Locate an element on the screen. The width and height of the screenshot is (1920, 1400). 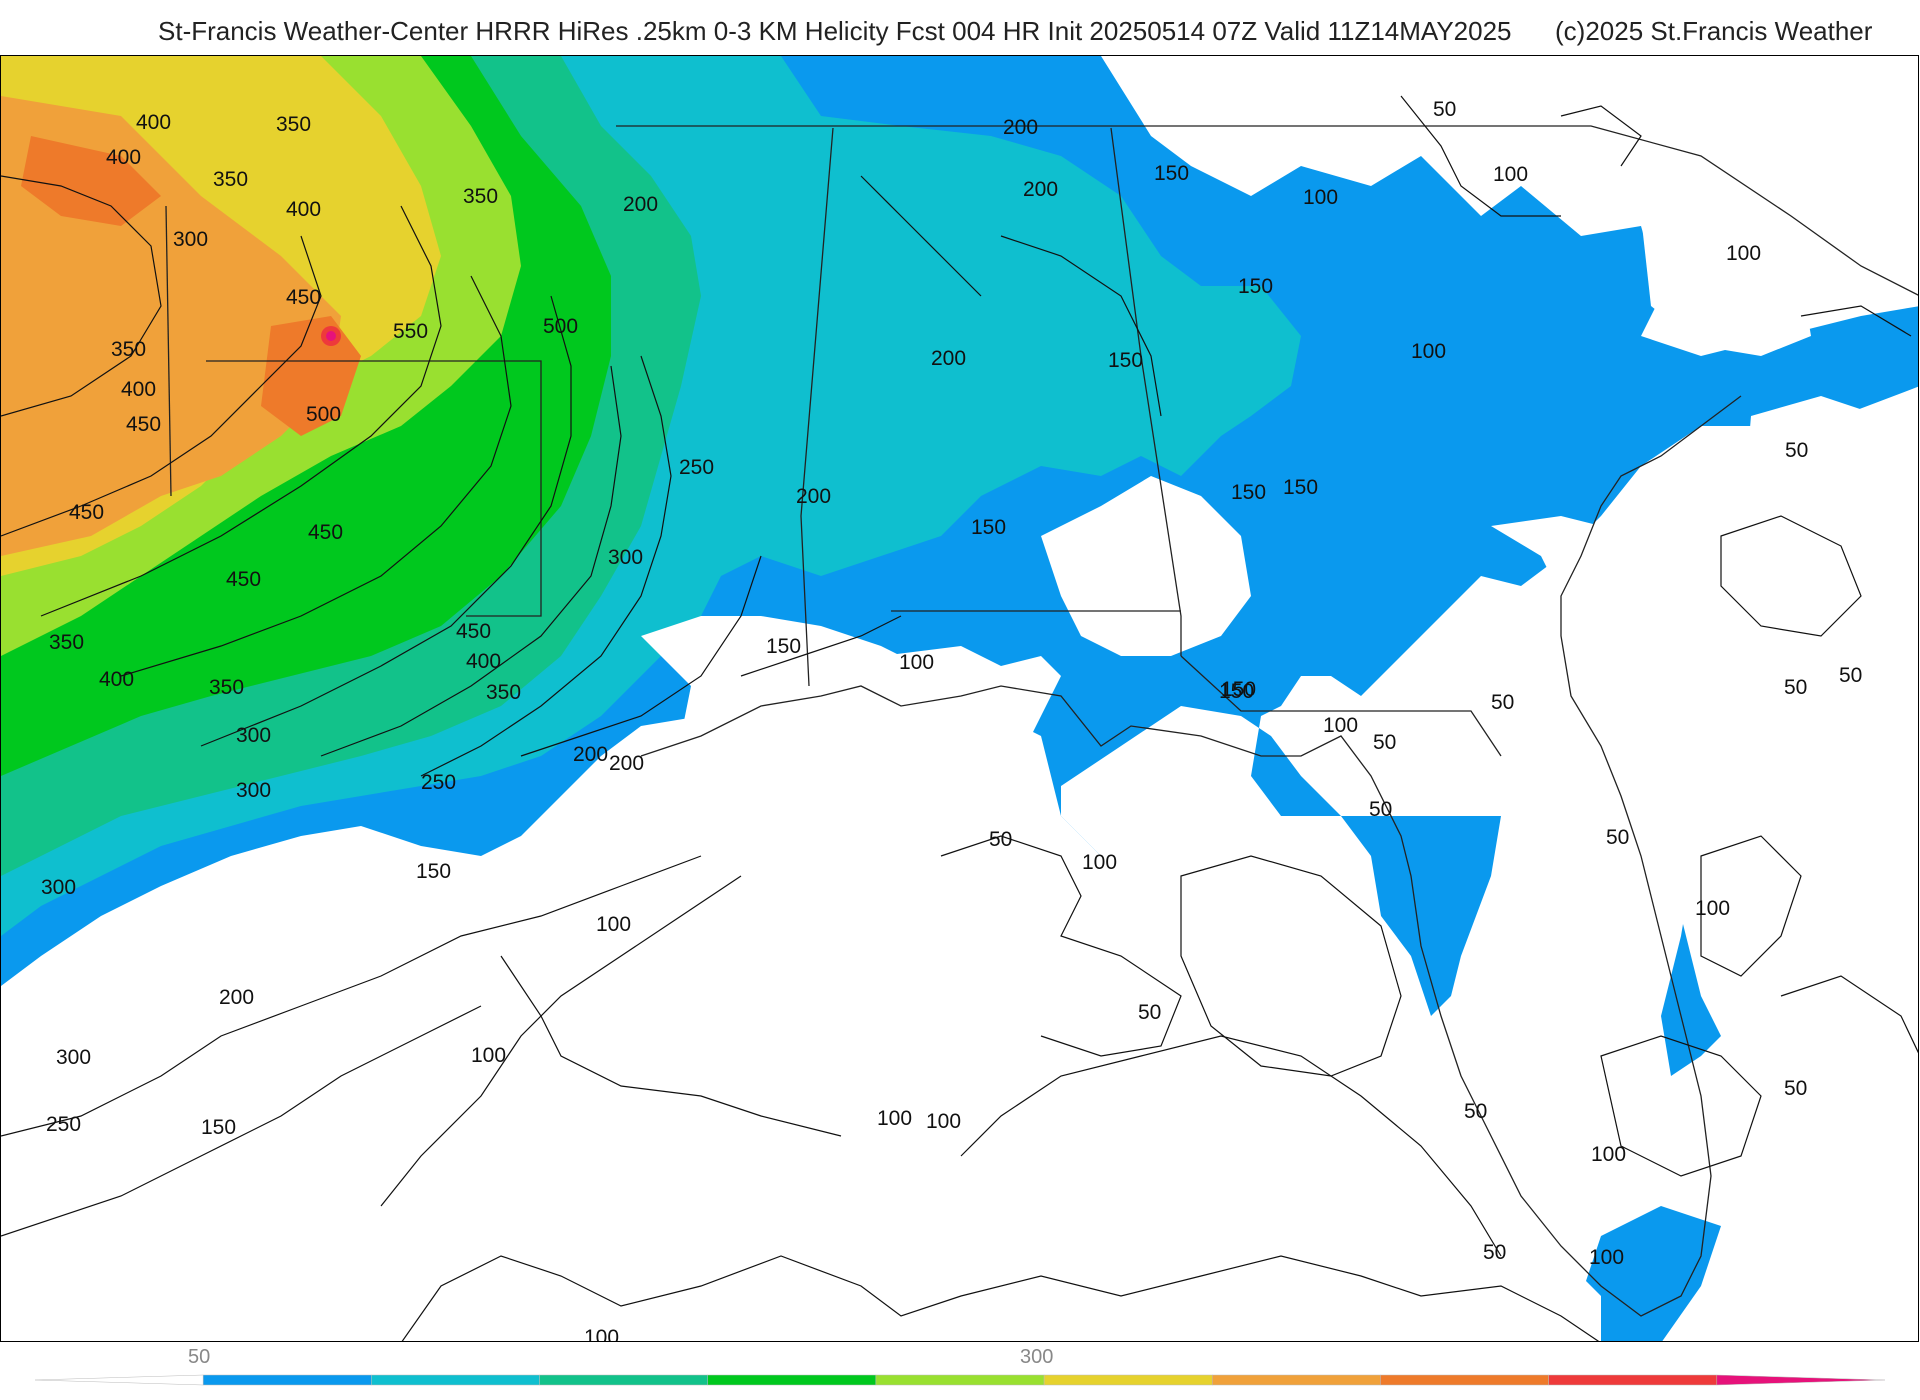
fill-hole-east-atl is located at coordinates (1829, 546).